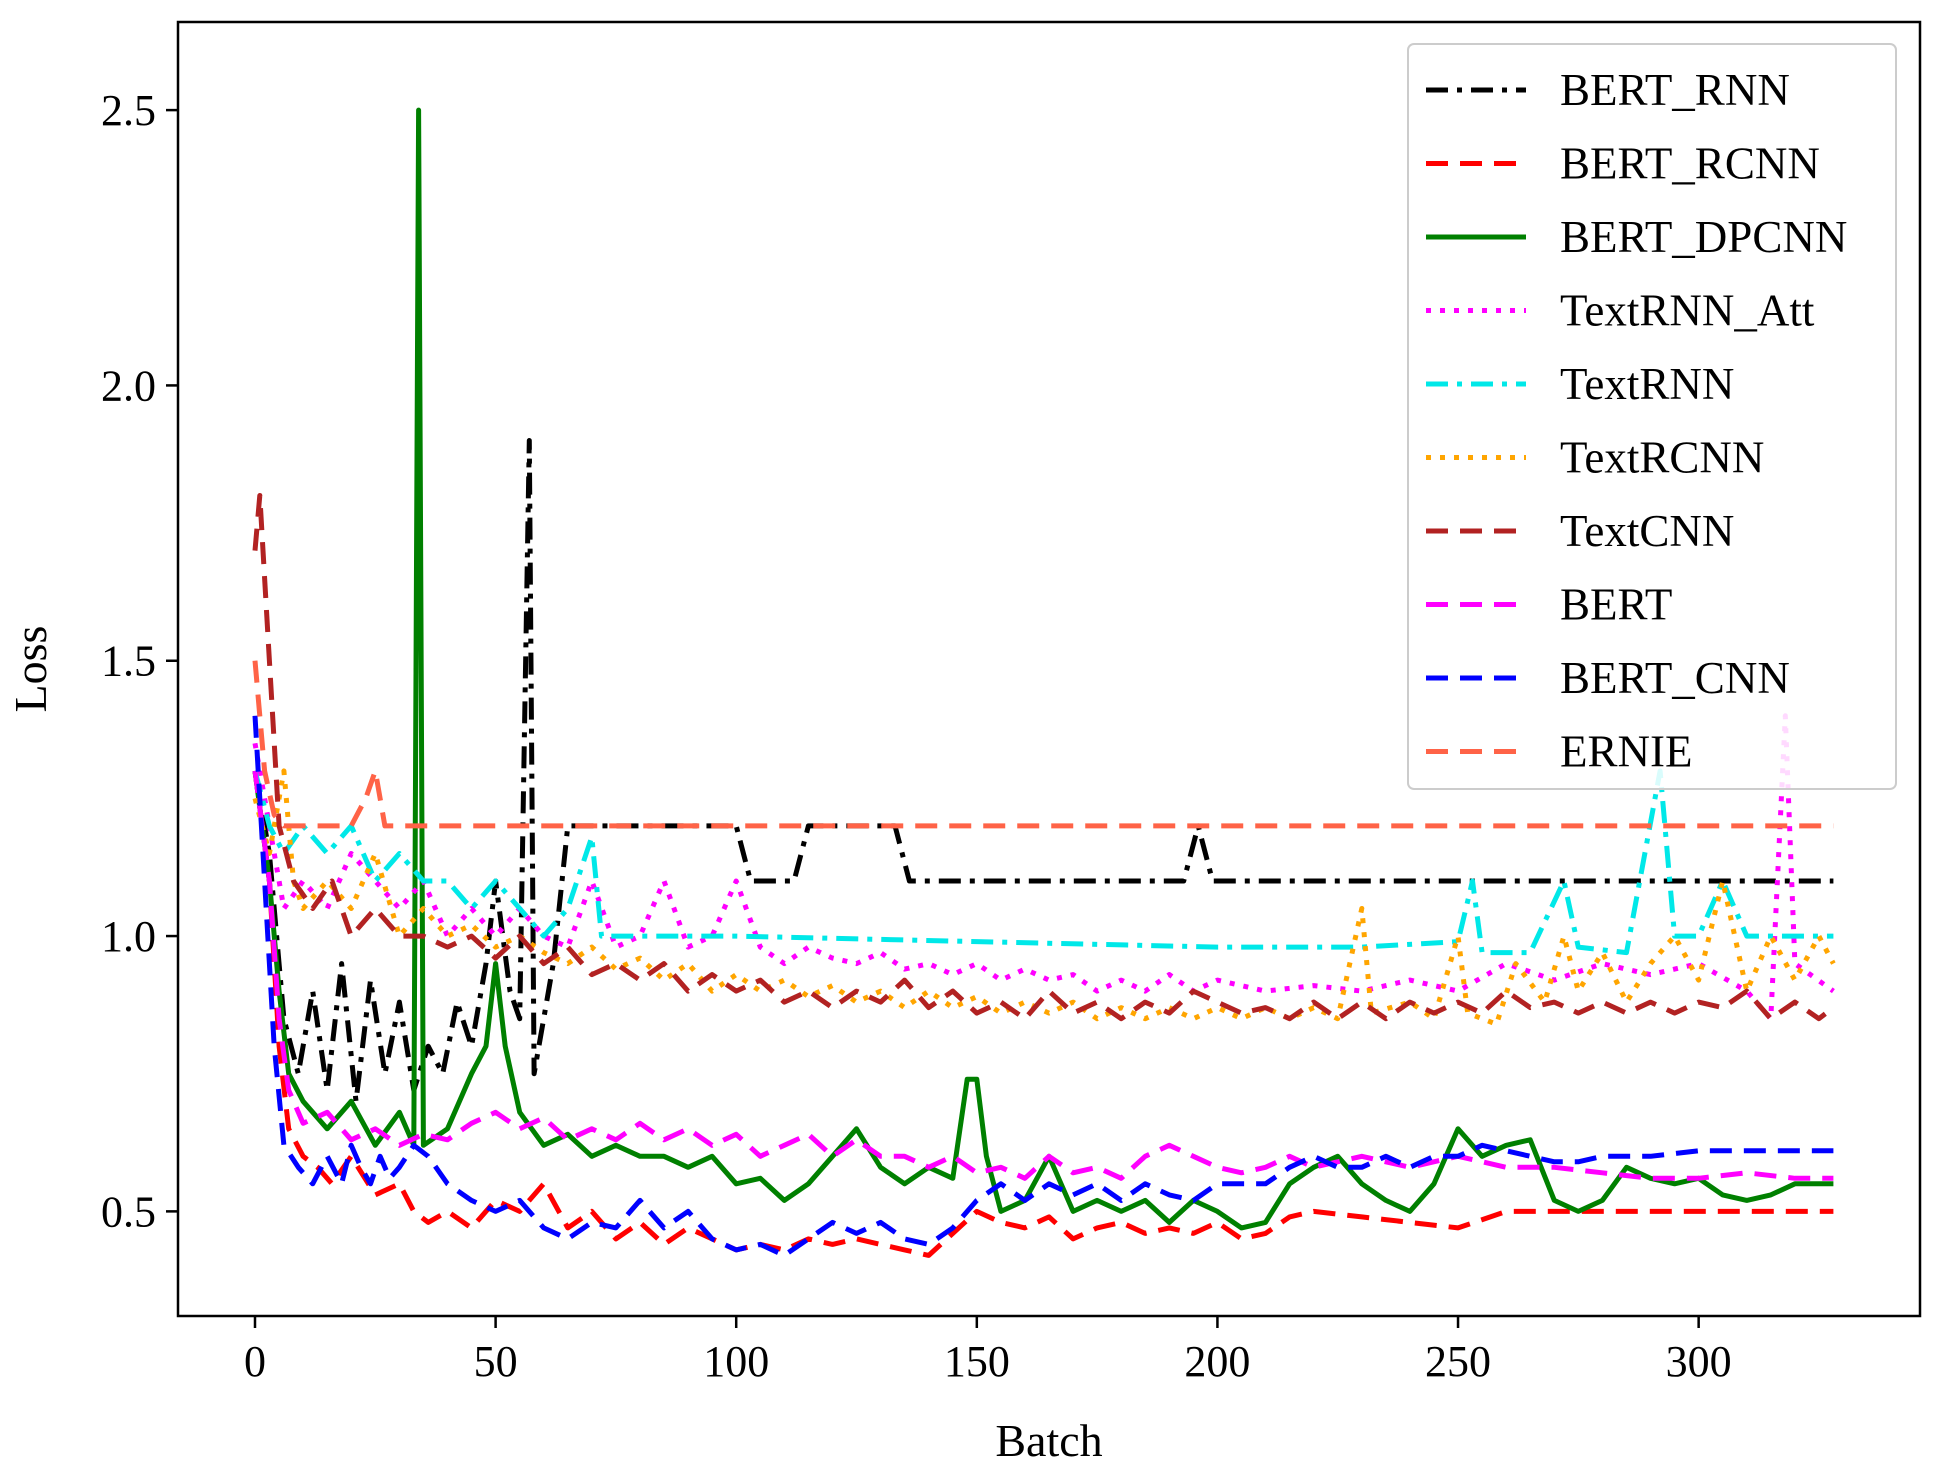  What do you see at coordinates (1647, 384) in the screenshot?
I see `legend-label: TextRNN` at bounding box center [1647, 384].